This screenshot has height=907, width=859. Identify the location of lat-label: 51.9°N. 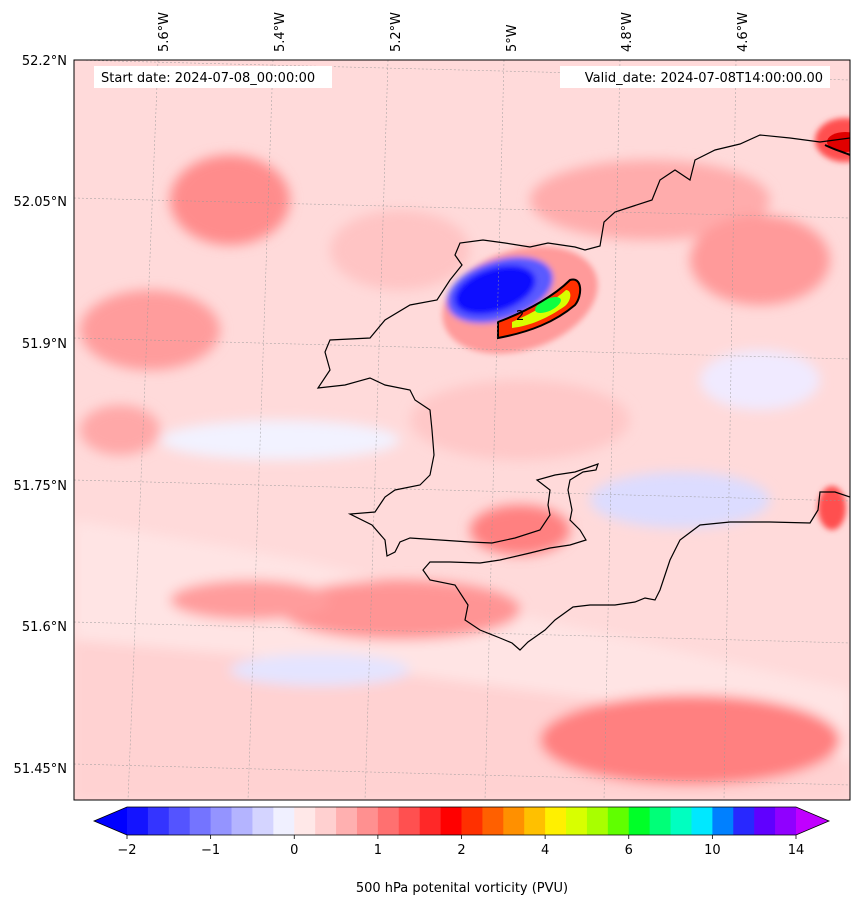
(44, 344).